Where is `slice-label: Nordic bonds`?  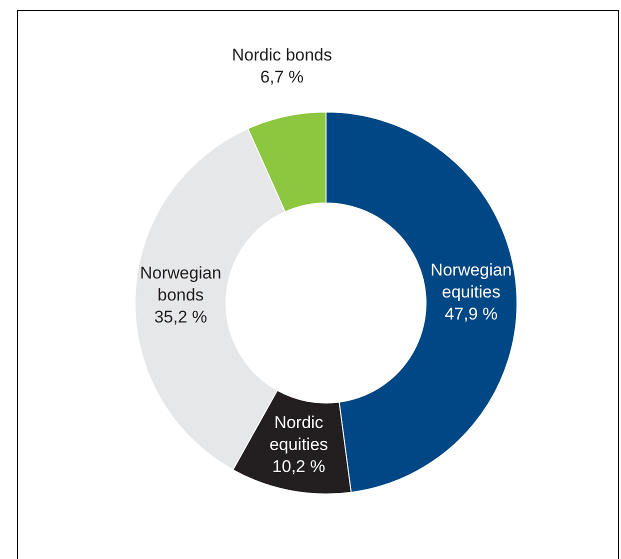 slice-label: Nordic bonds is located at coordinates (282, 56).